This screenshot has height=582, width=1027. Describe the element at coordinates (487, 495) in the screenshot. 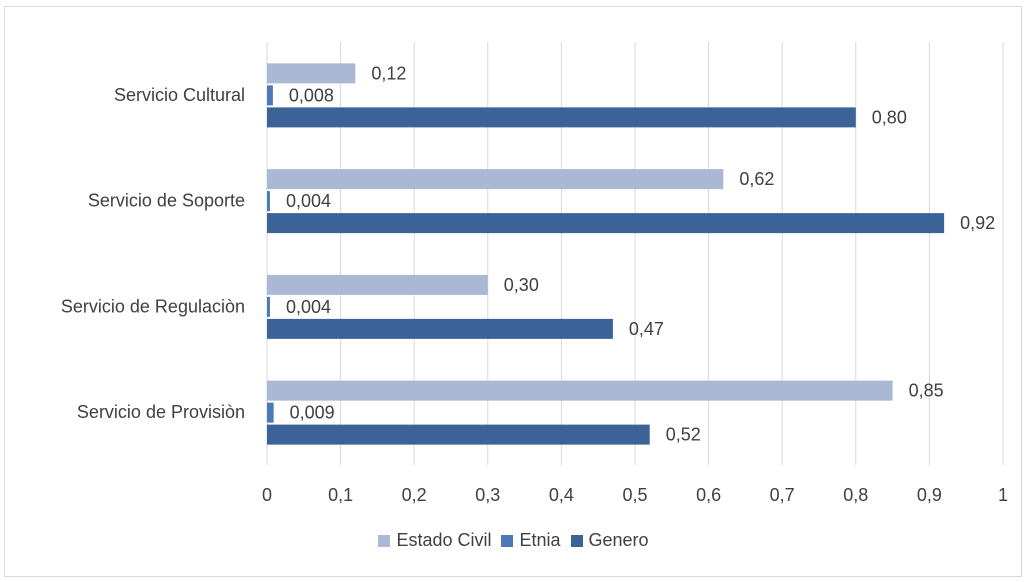

I see `x-tick-label-3: 0,3` at that location.